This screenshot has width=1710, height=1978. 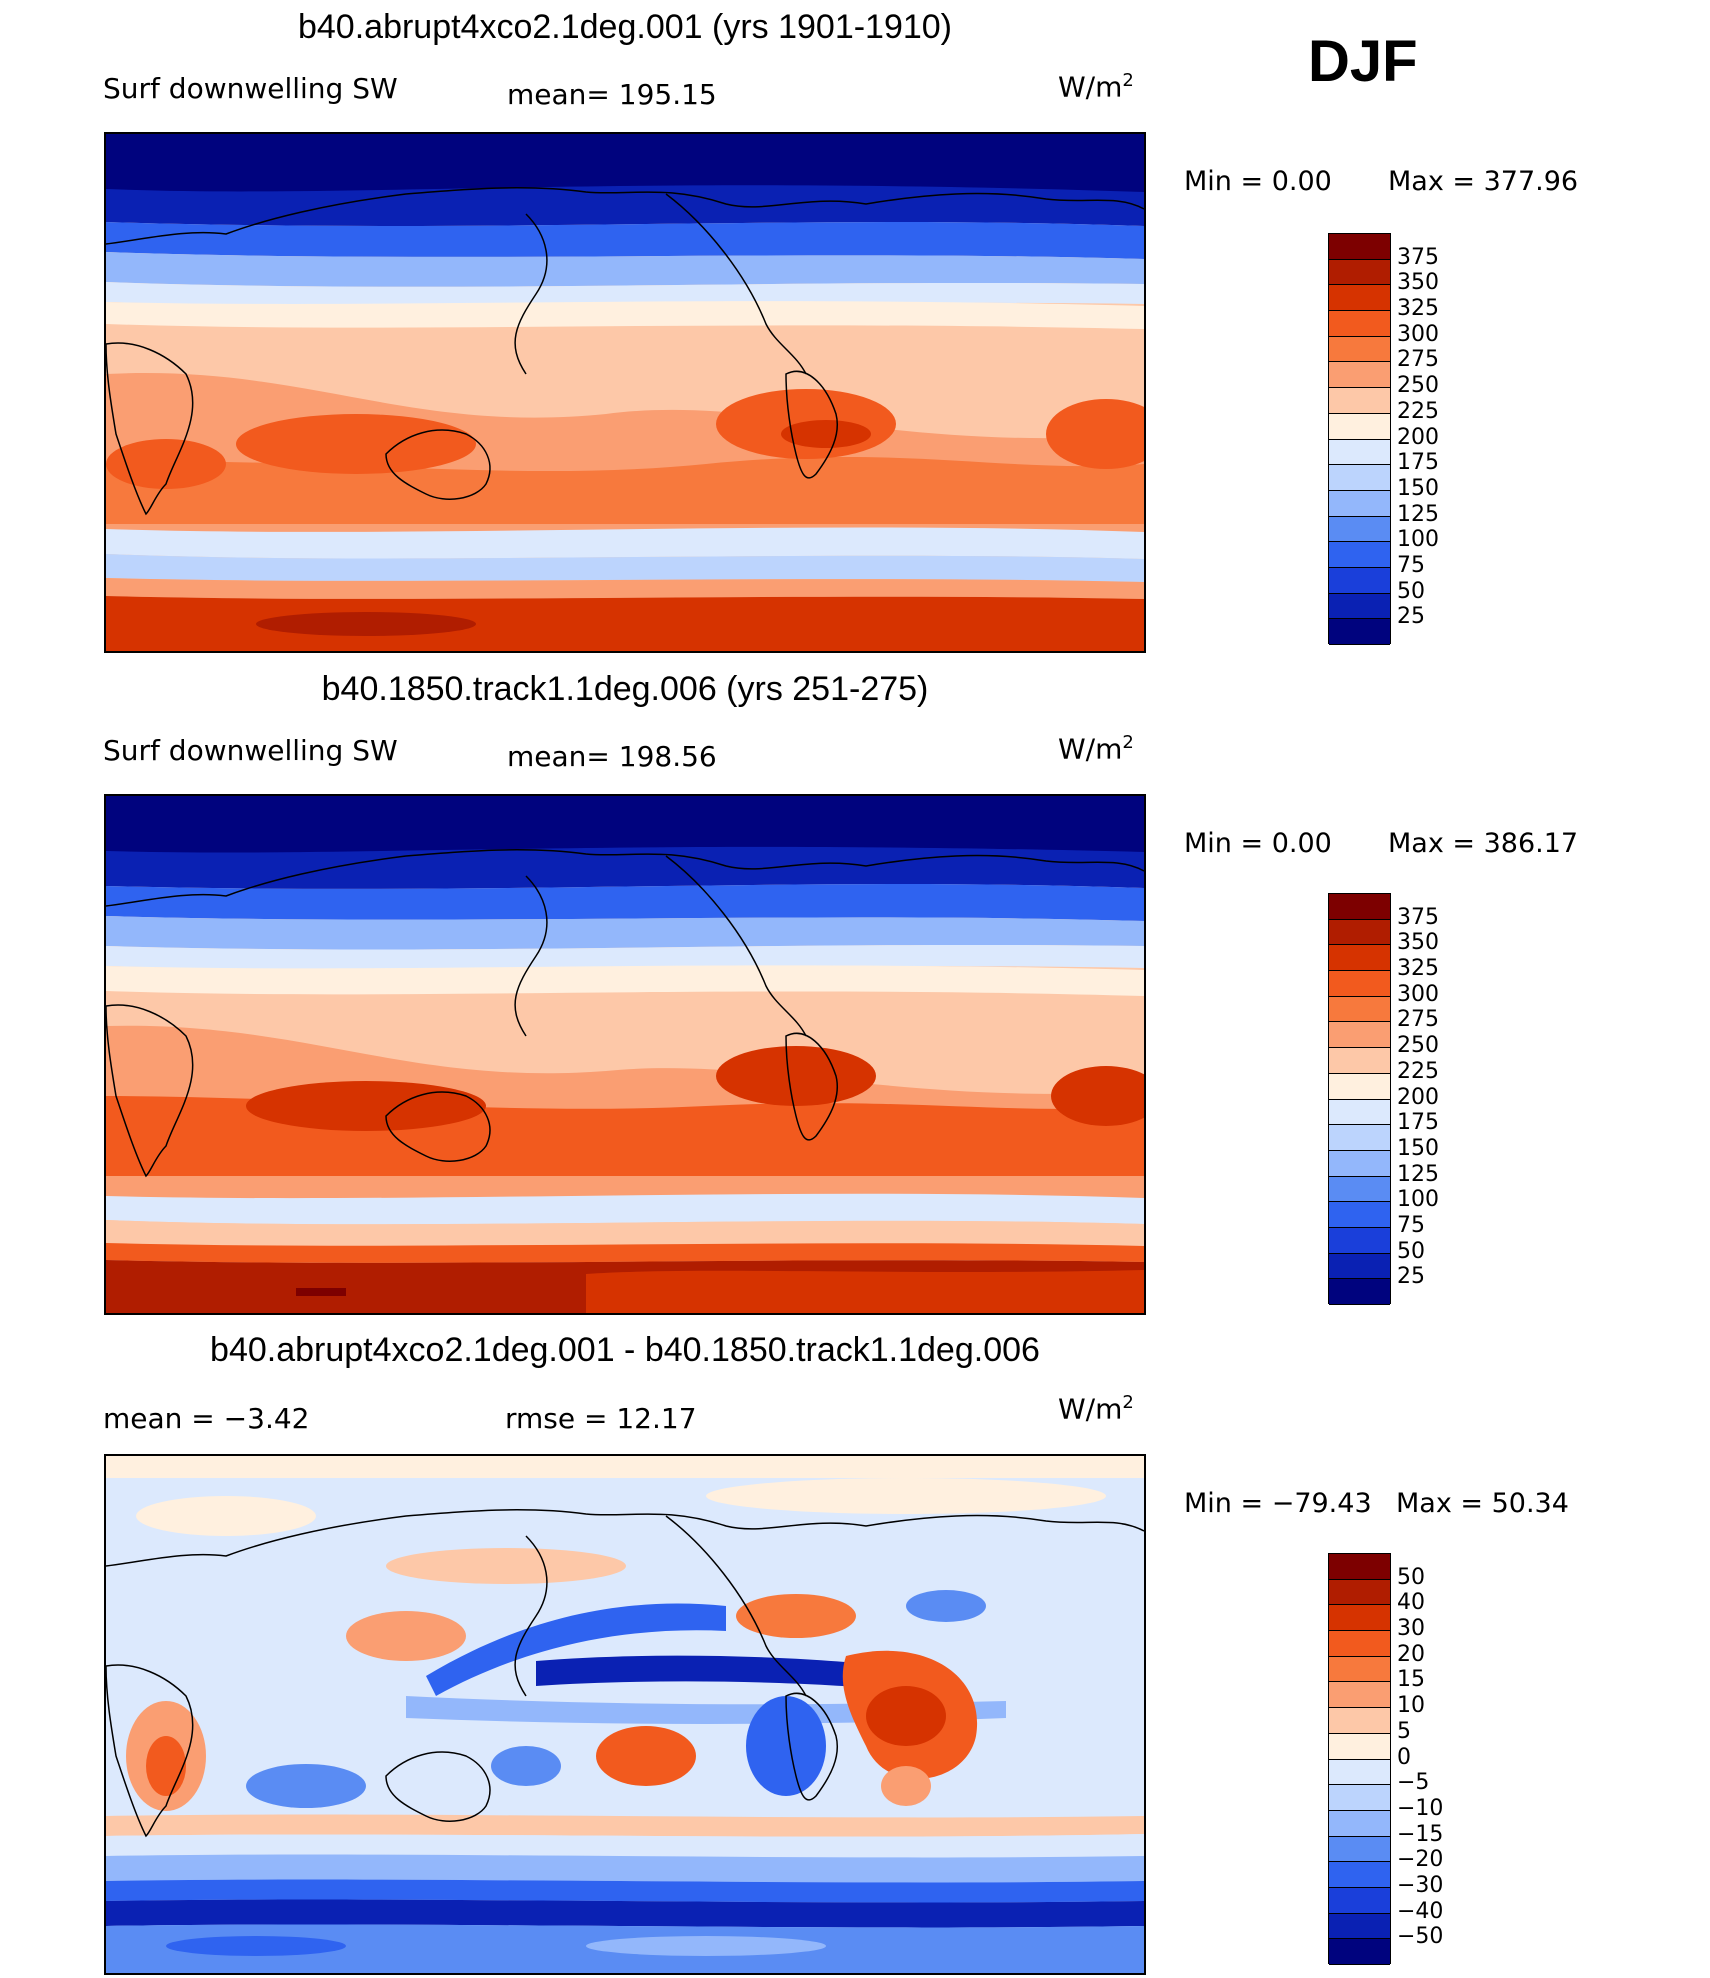 What do you see at coordinates (1420, 1911) in the screenshot?
I see `colorbar-tick-label: −40` at bounding box center [1420, 1911].